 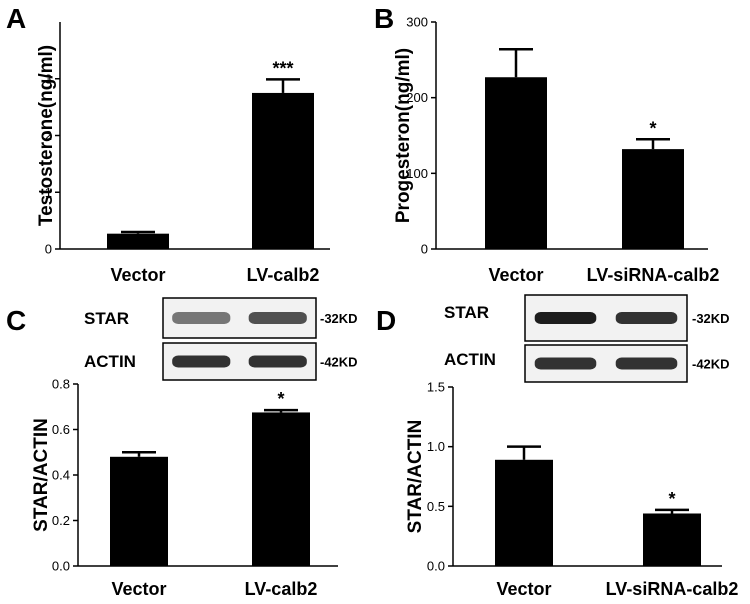 I want to click on y-tick-label: 0.8, so click(x=61, y=384).